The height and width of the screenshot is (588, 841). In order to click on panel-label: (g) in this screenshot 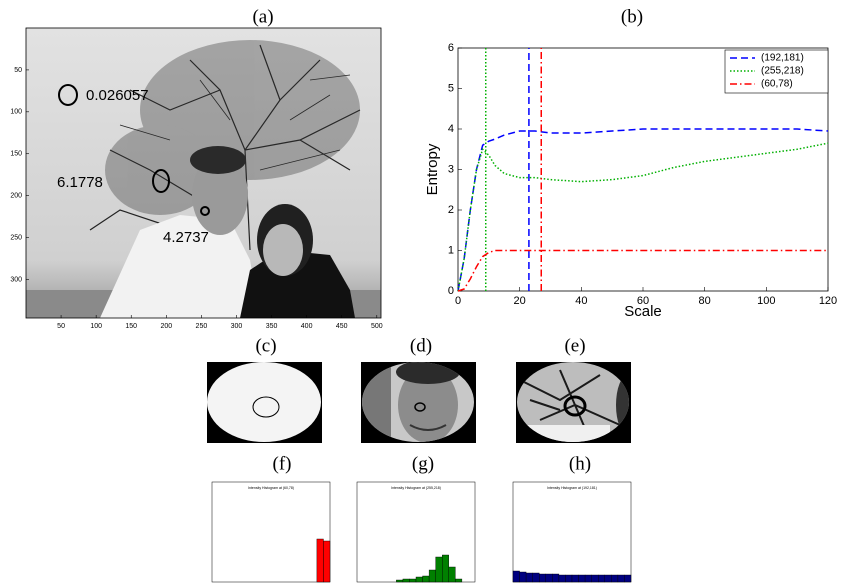, I will do `click(423, 463)`.